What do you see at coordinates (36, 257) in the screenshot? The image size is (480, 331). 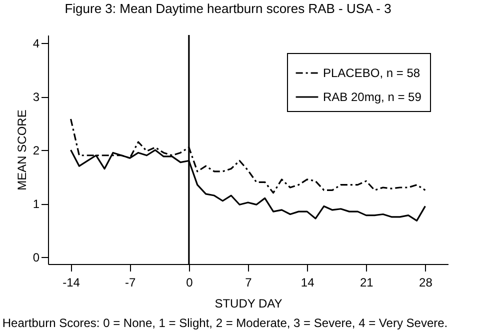 I see `y-tick-label: 0` at bounding box center [36, 257].